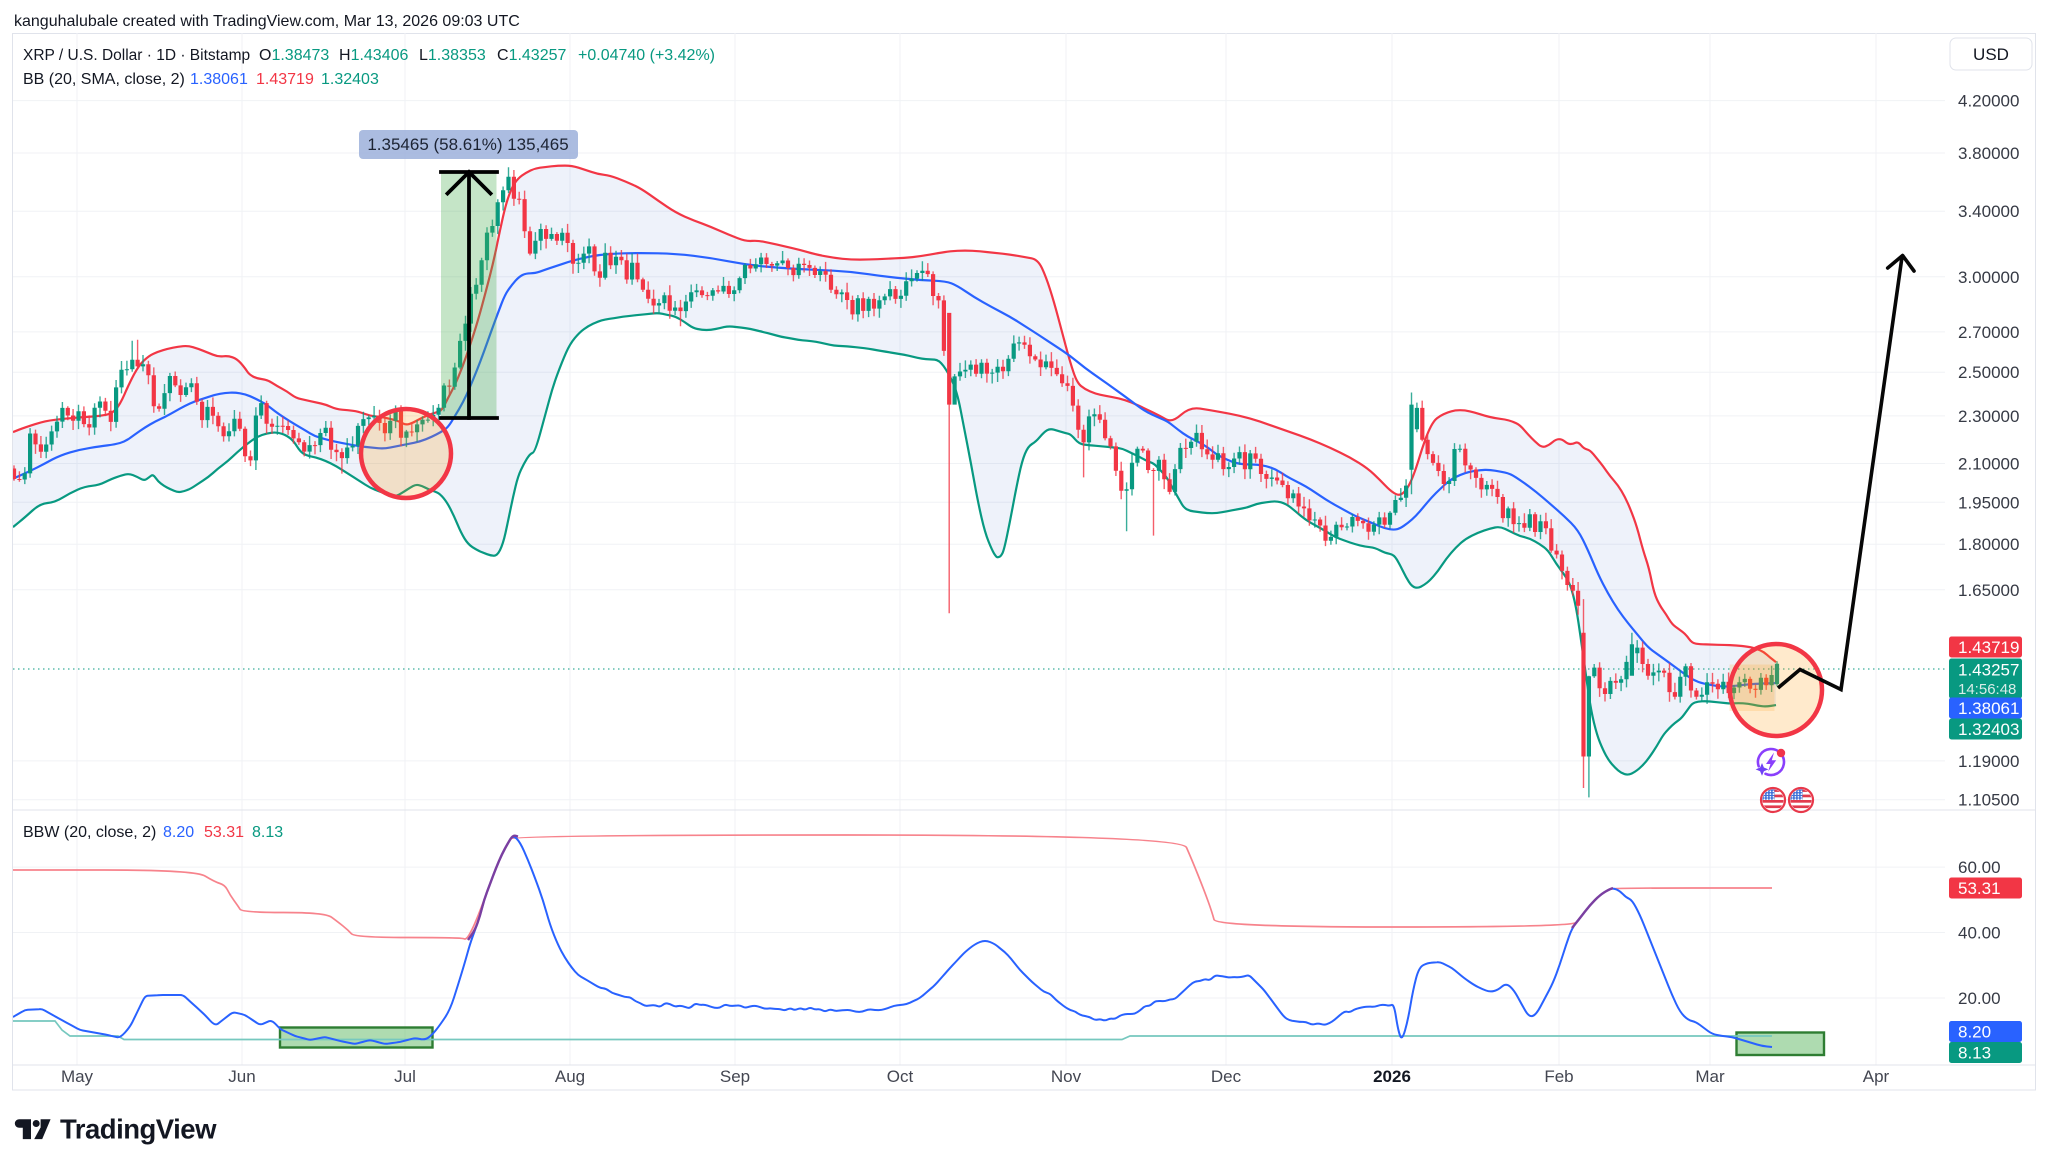  What do you see at coordinates (1988, 416) in the screenshot?
I see `svg-text: 2.30000` at bounding box center [1988, 416].